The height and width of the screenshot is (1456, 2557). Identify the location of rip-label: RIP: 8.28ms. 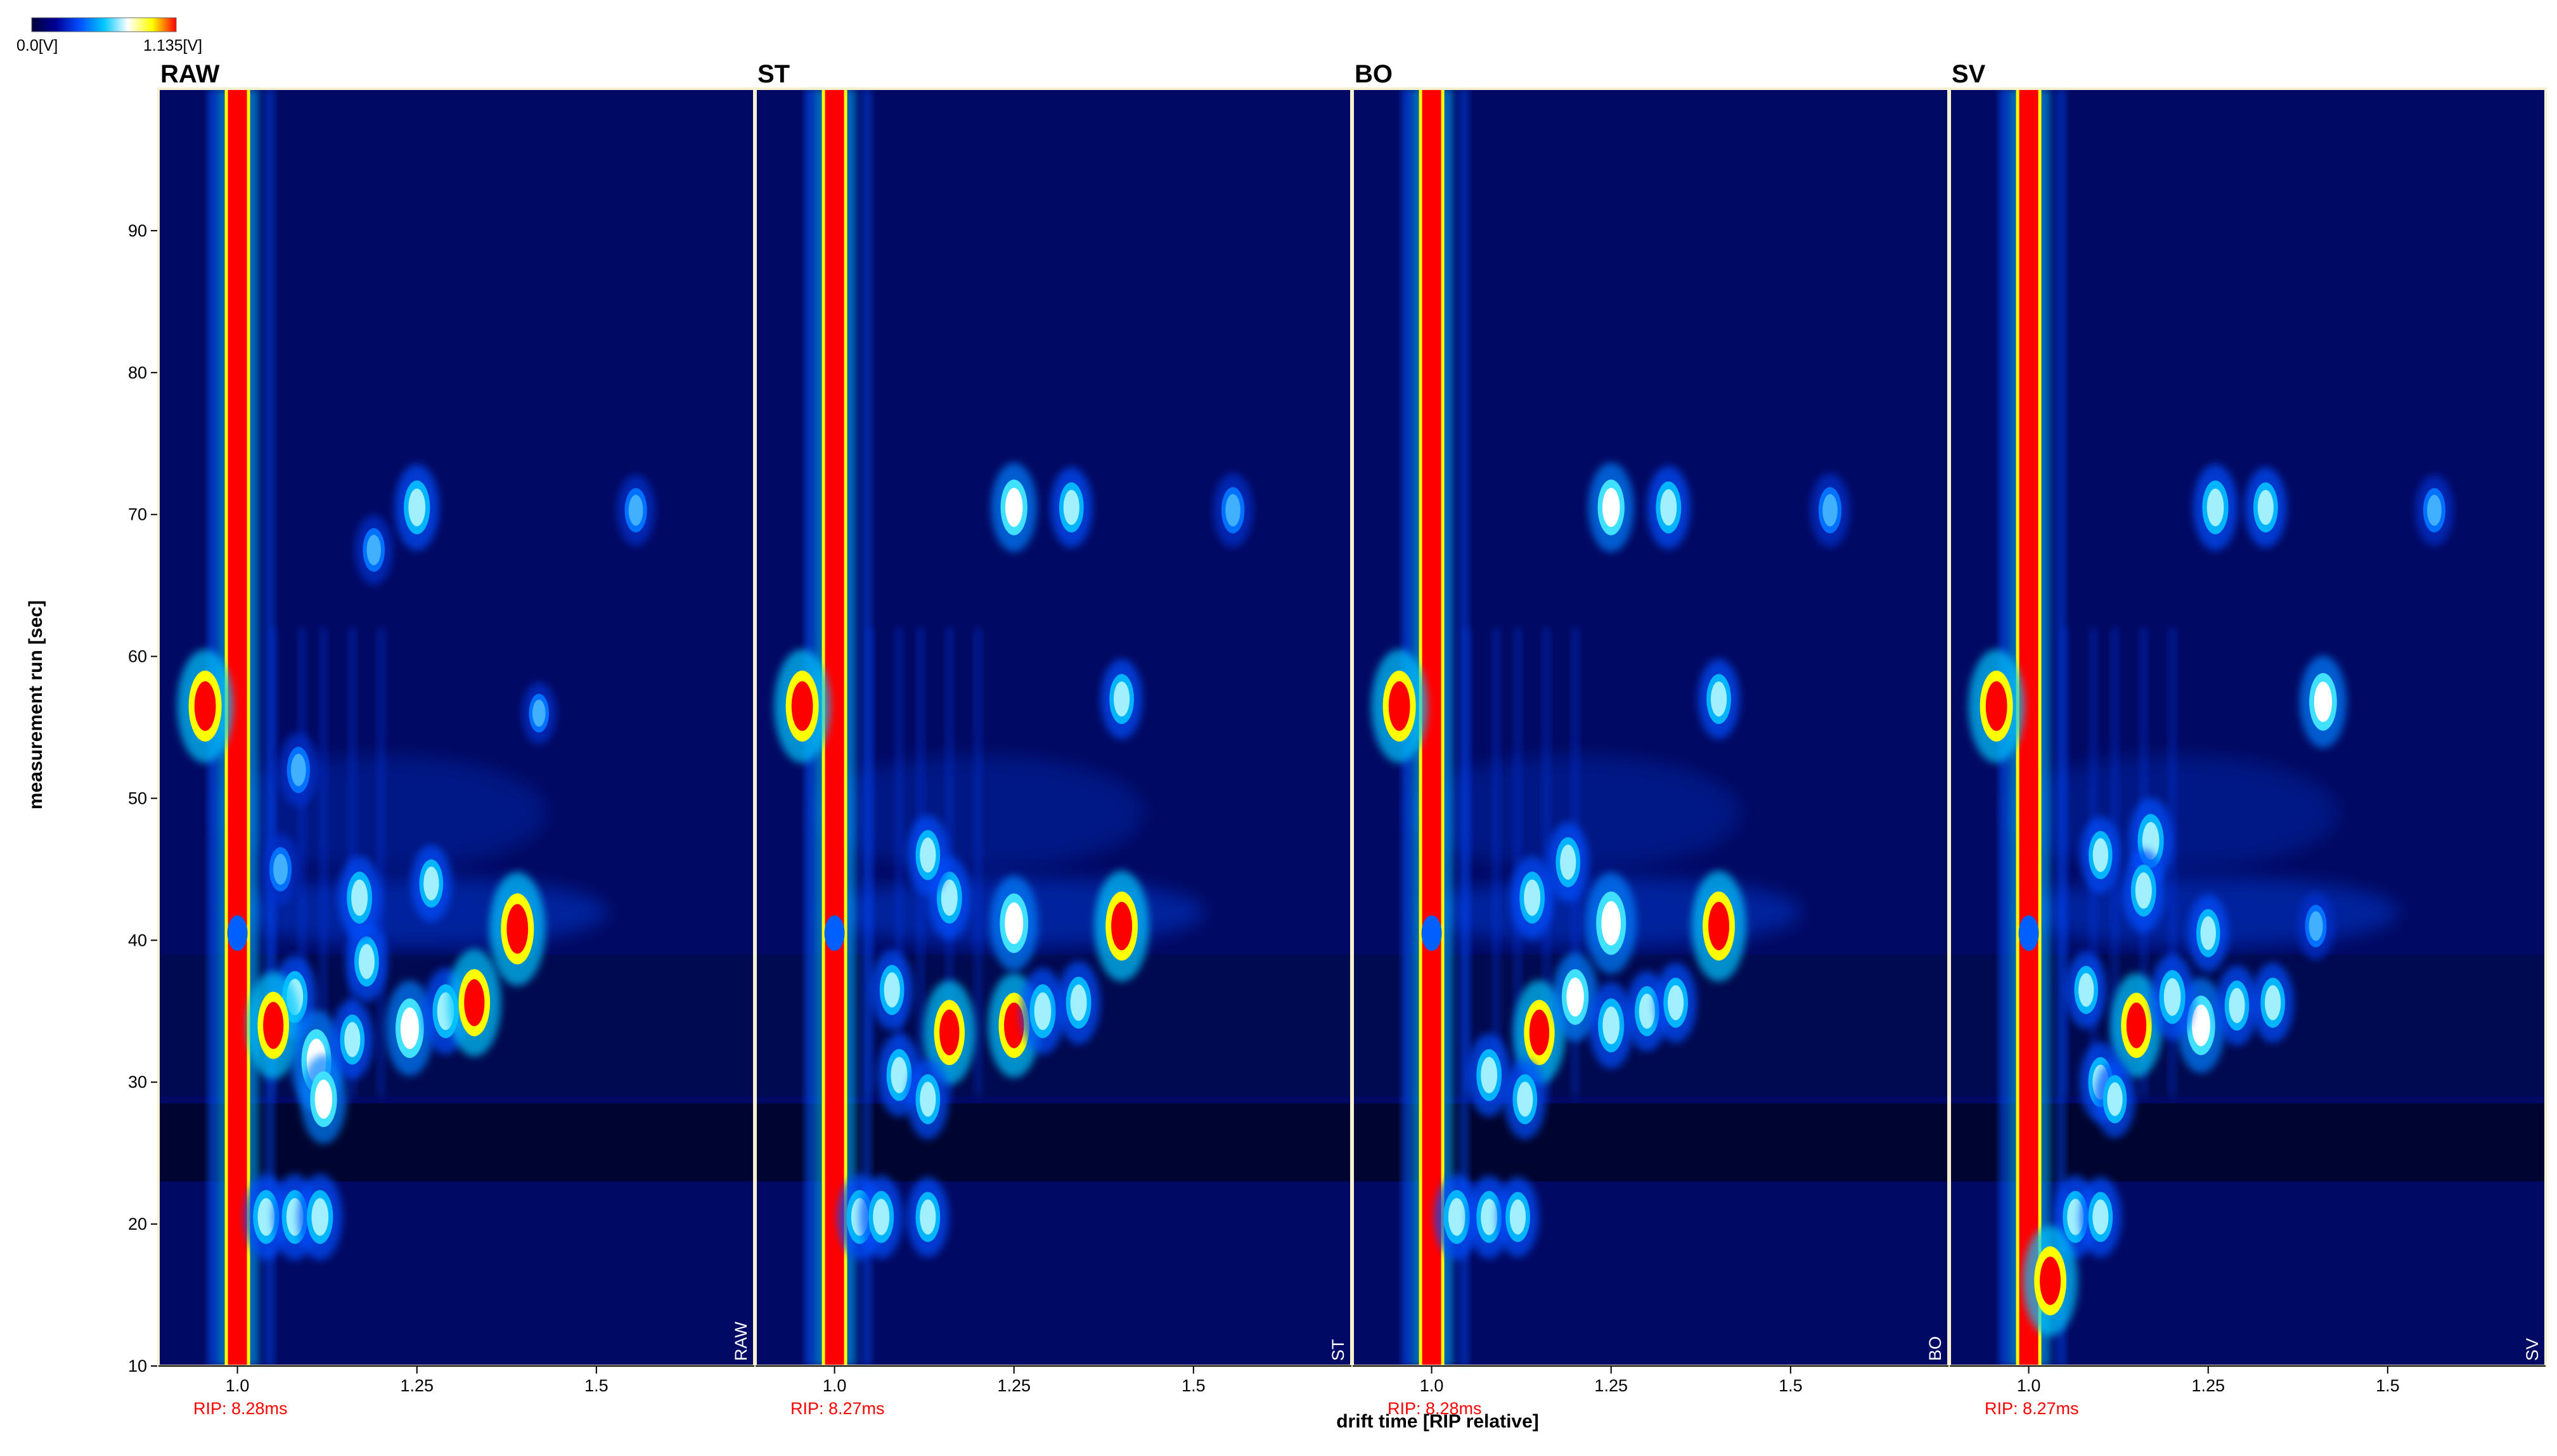
(241, 1408).